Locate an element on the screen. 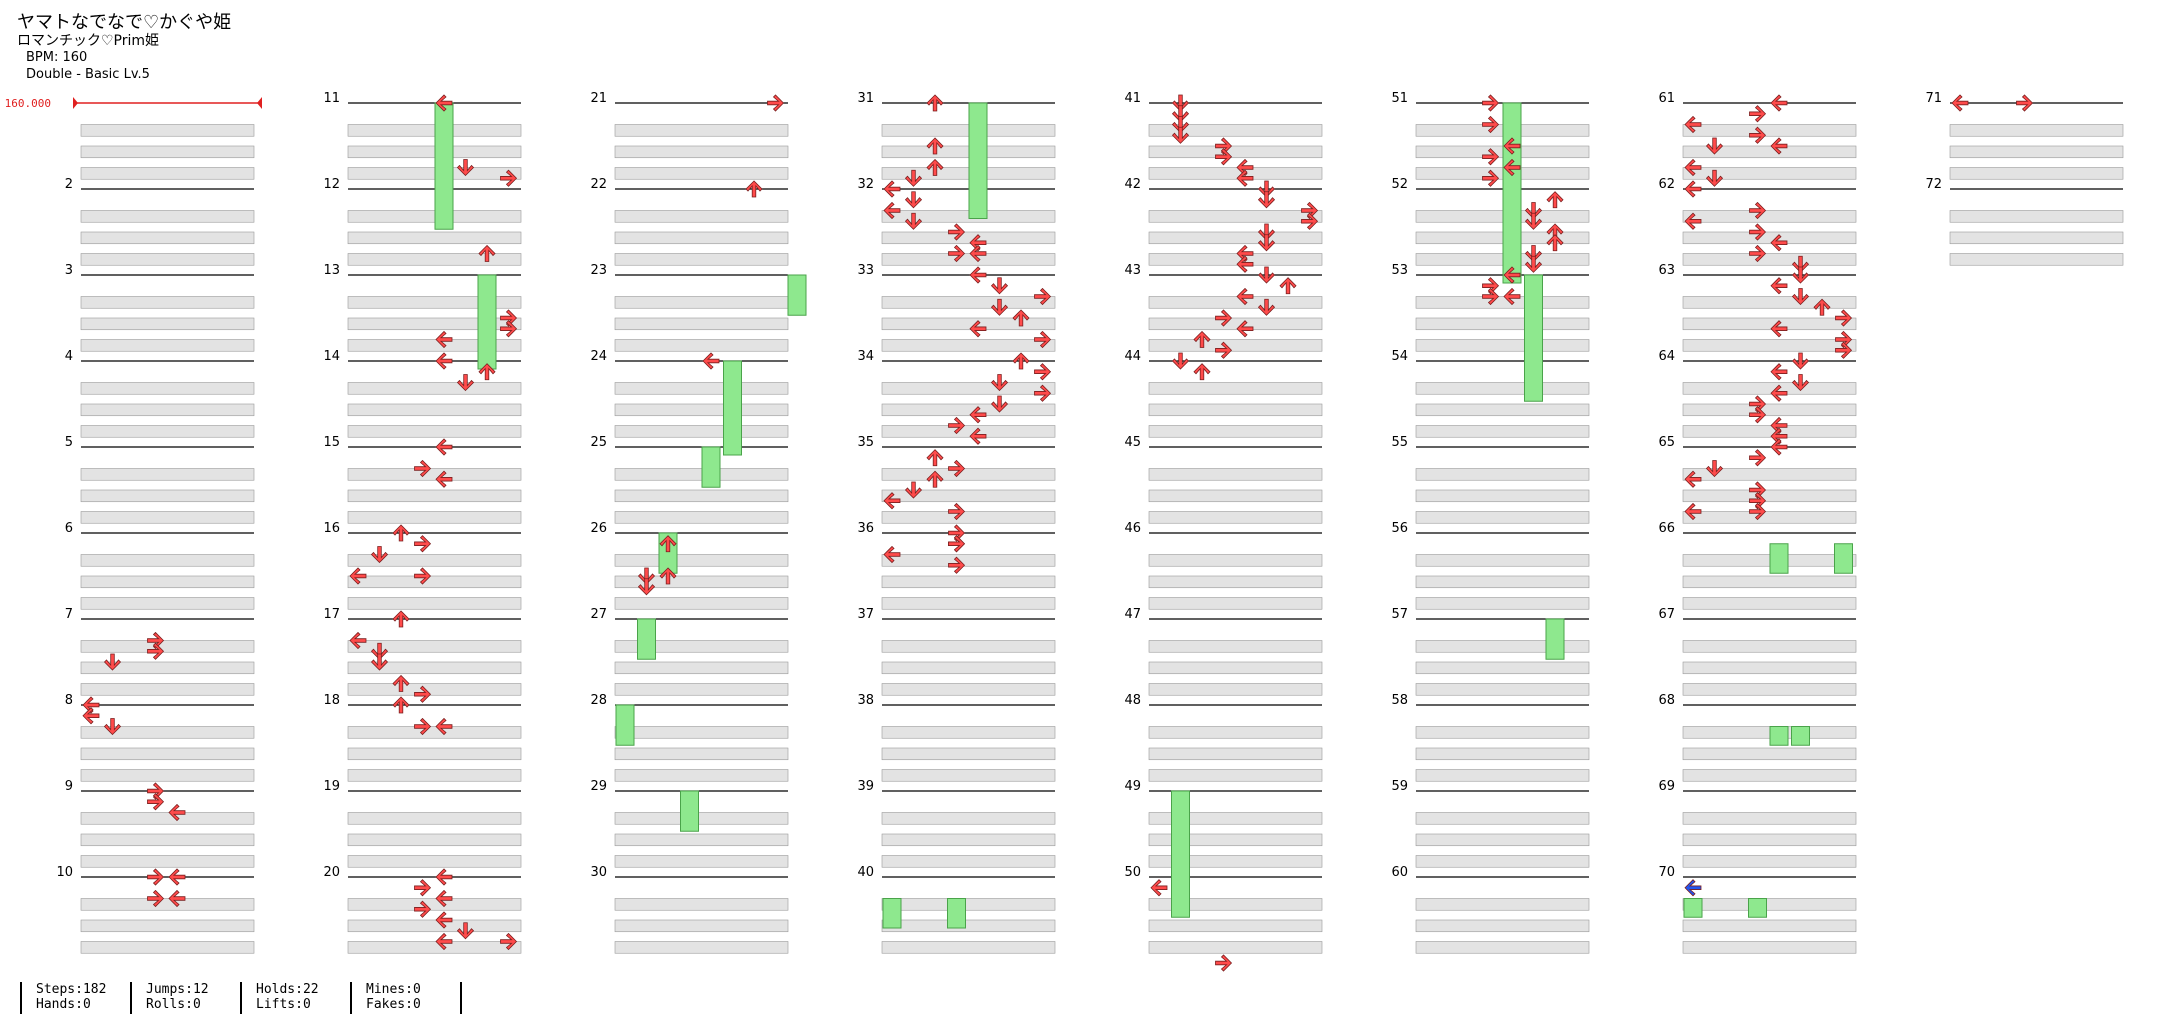  measure-number: 25 is located at coordinates (598, 442).